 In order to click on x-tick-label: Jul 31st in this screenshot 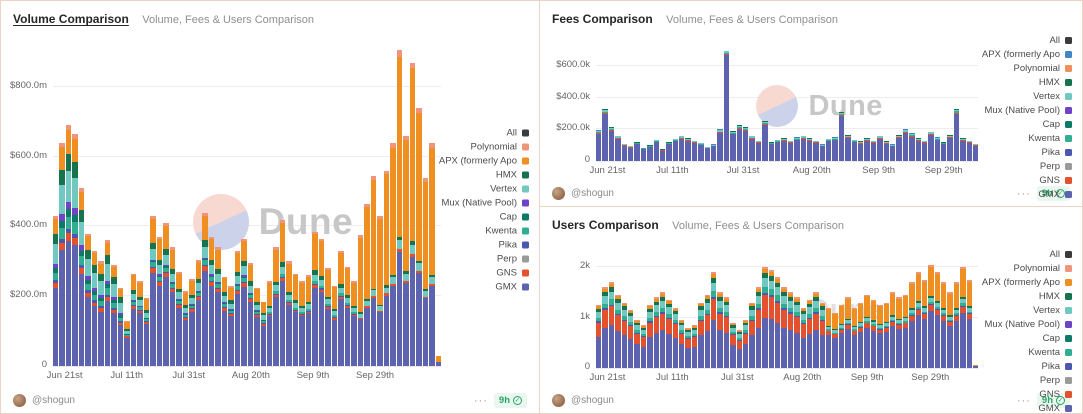, I will do `click(737, 377)`.